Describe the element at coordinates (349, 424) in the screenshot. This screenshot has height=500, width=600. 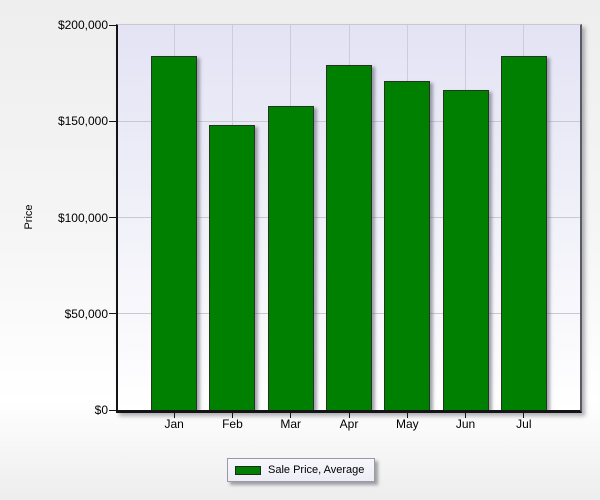
I see `x-tick-label-apr: Apr` at that location.